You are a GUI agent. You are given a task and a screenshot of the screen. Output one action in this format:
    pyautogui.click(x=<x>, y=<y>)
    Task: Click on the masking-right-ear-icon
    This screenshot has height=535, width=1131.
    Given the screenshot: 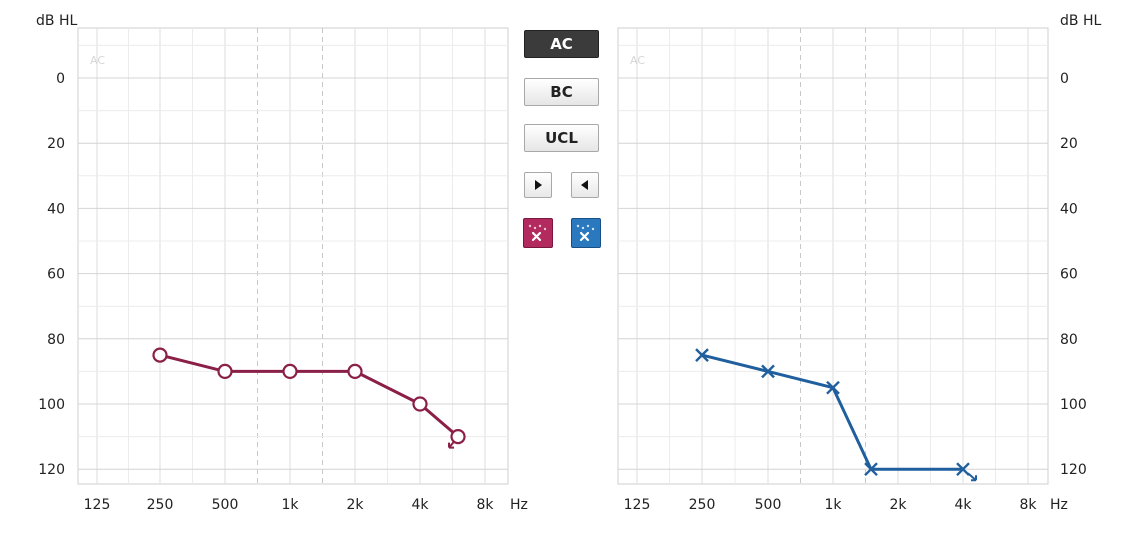 What is the action you would take?
    pyautogui.click(x=537, y=233)
    